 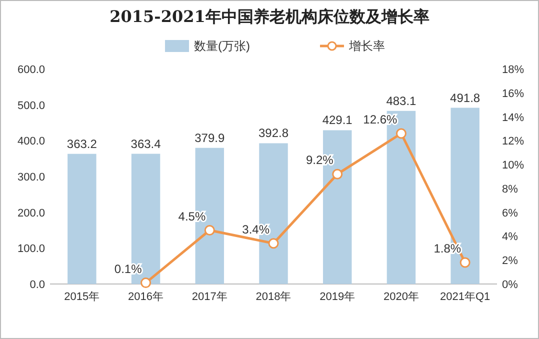 I want to click on y2-tick-label: 8%, so click(x=510, y=189).